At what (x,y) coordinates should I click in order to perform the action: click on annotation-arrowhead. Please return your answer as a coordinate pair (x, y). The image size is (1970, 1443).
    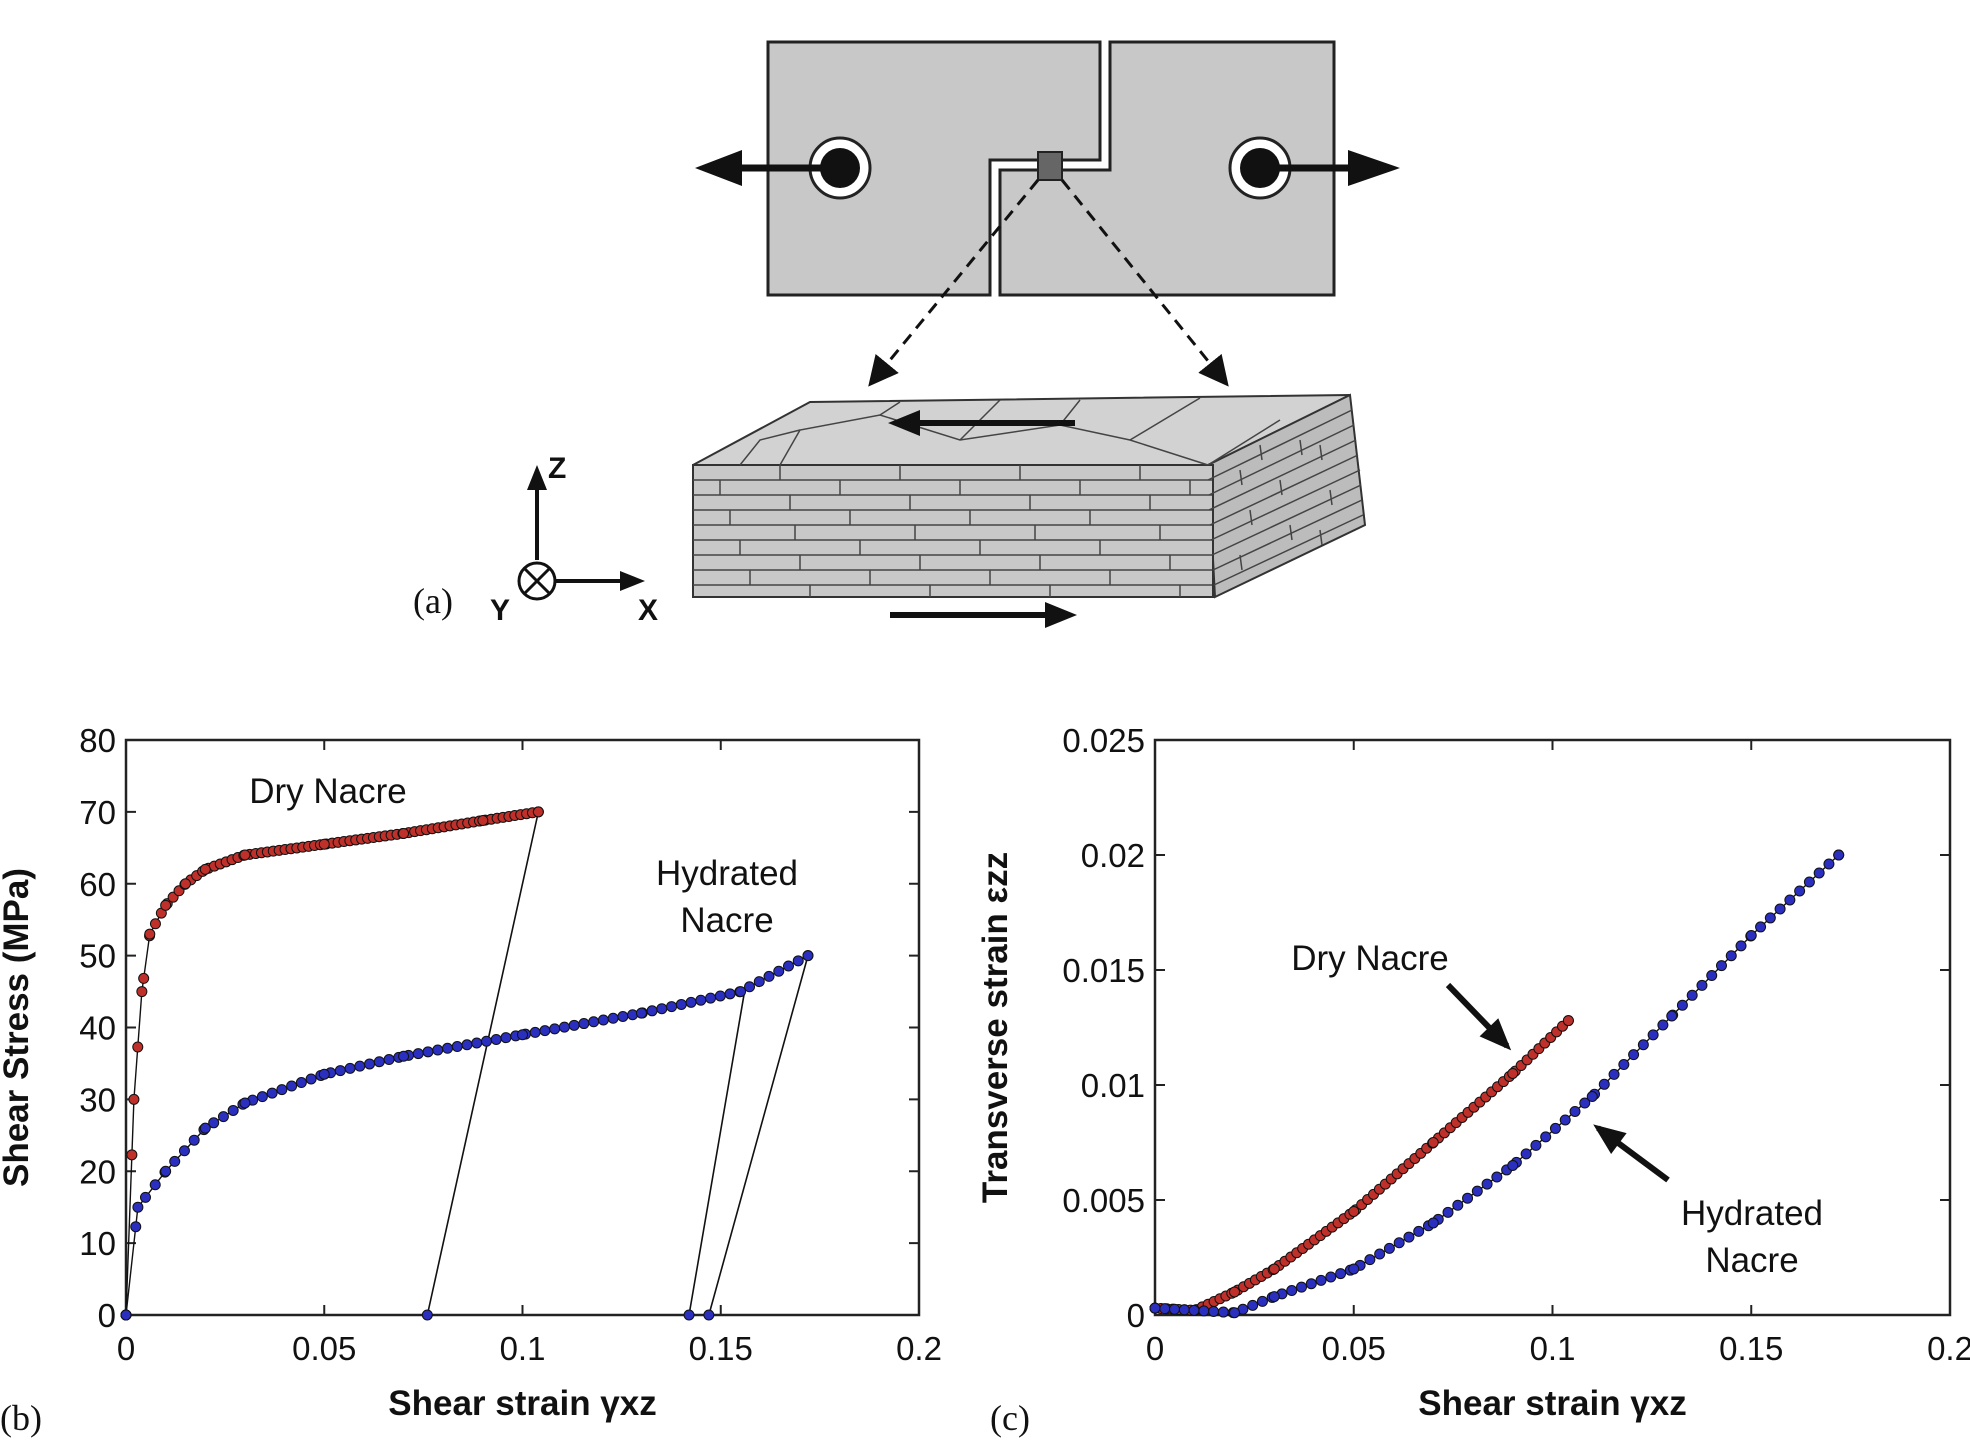
    Looking at the image, I should click on (1610, 1139).